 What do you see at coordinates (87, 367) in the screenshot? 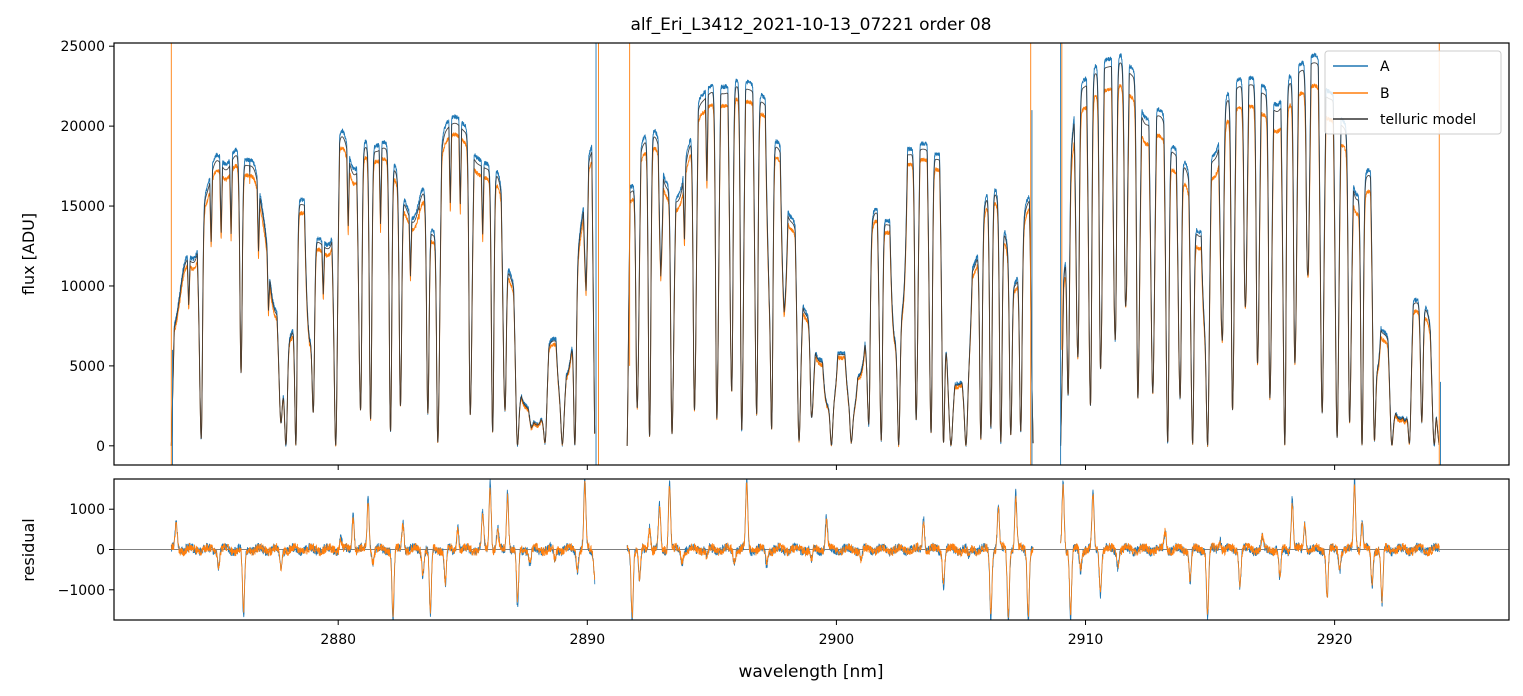
I see `flux-y-tick-label: 5000` at bounding box center [87, 367].